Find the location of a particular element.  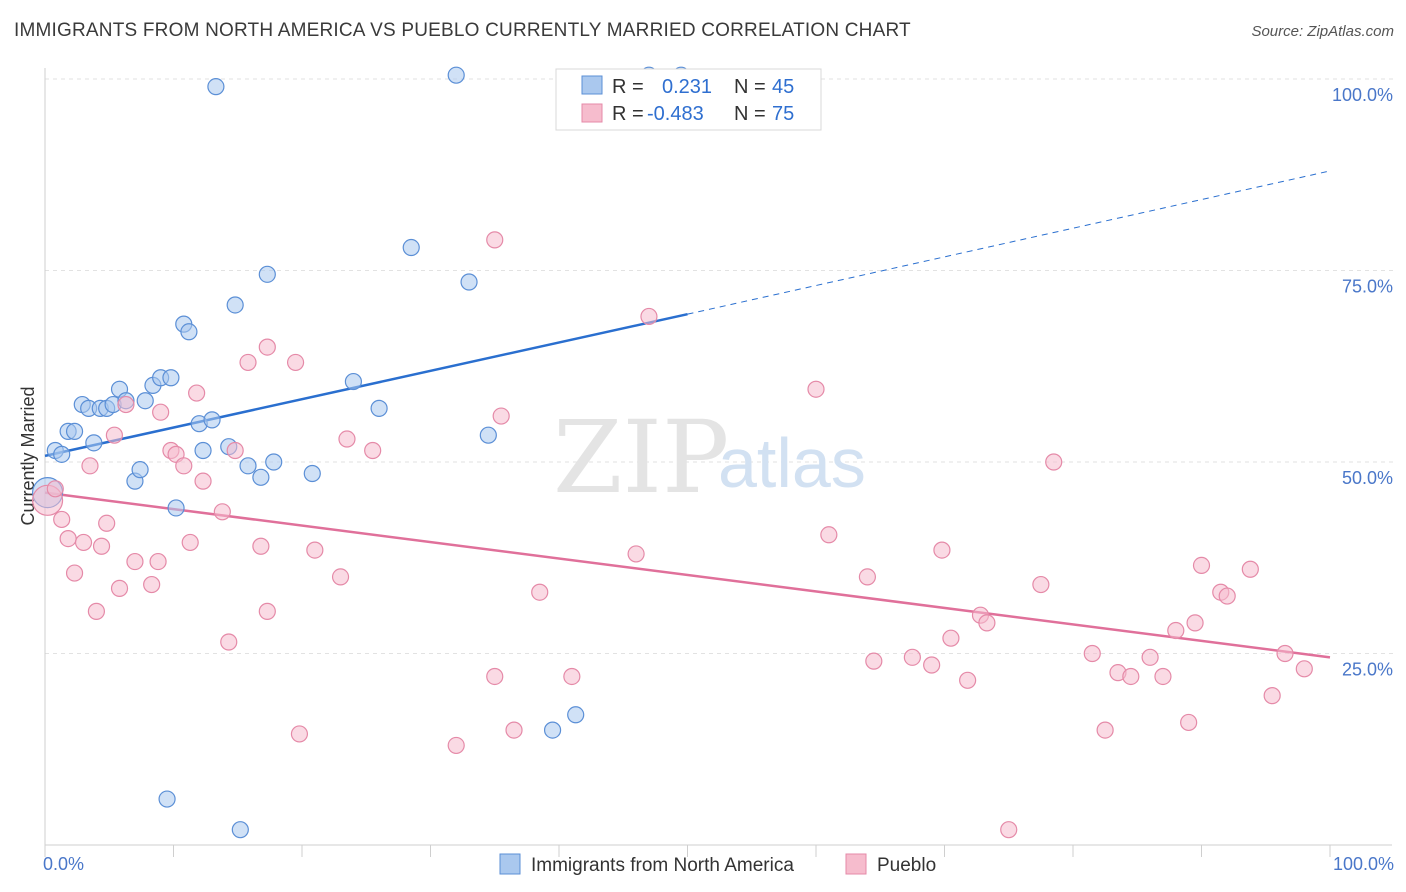

legend-box: R = 0.231 N = 45 R = -0.483 N = 75 is located at coordinates (688, 99).